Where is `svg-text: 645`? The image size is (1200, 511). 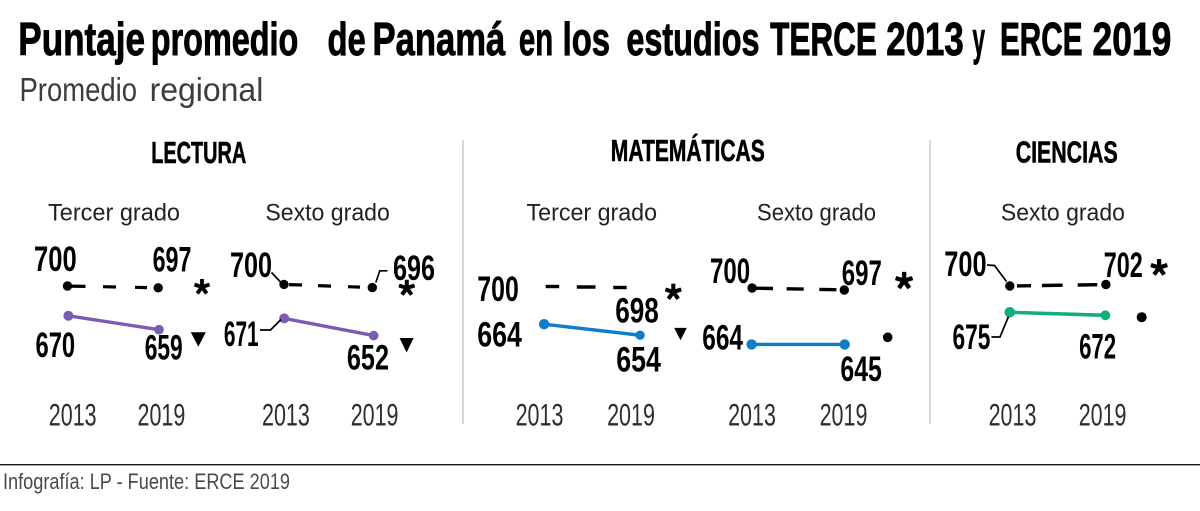 svg-text: 645 is located at coordinates (861, 369).